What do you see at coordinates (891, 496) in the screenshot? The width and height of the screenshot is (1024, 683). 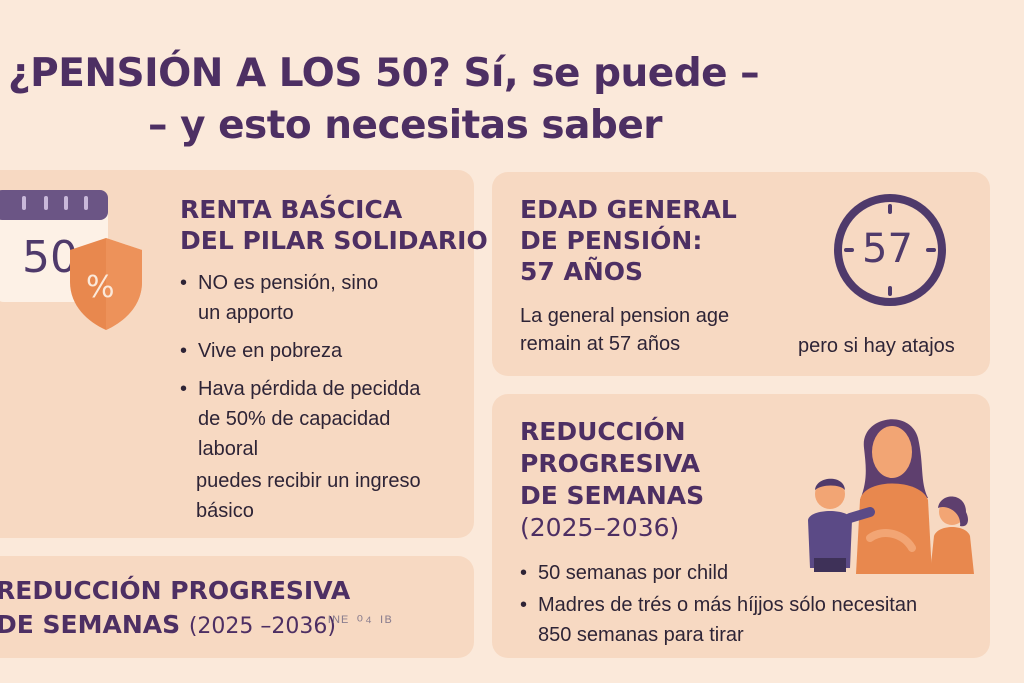 I see `family-illustration` at bounding box center [891, 496].